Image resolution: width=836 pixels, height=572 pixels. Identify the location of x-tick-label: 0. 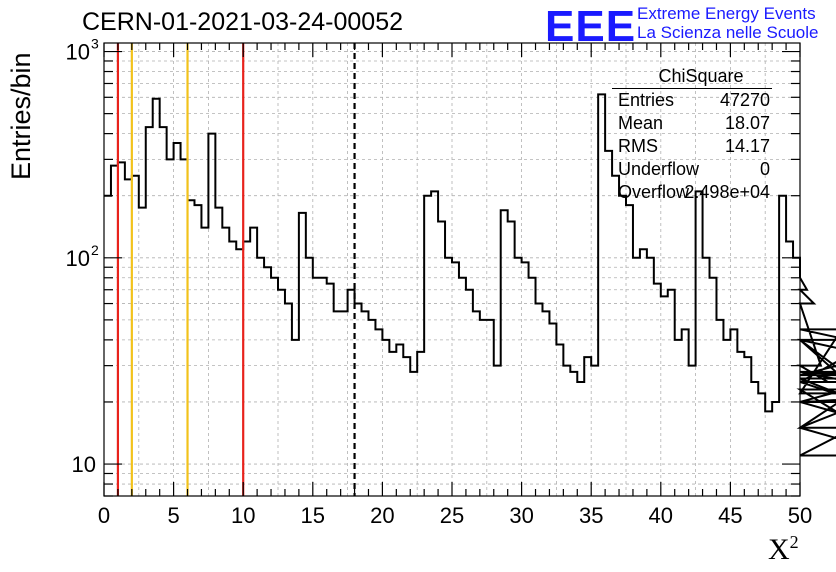
(104, 515).